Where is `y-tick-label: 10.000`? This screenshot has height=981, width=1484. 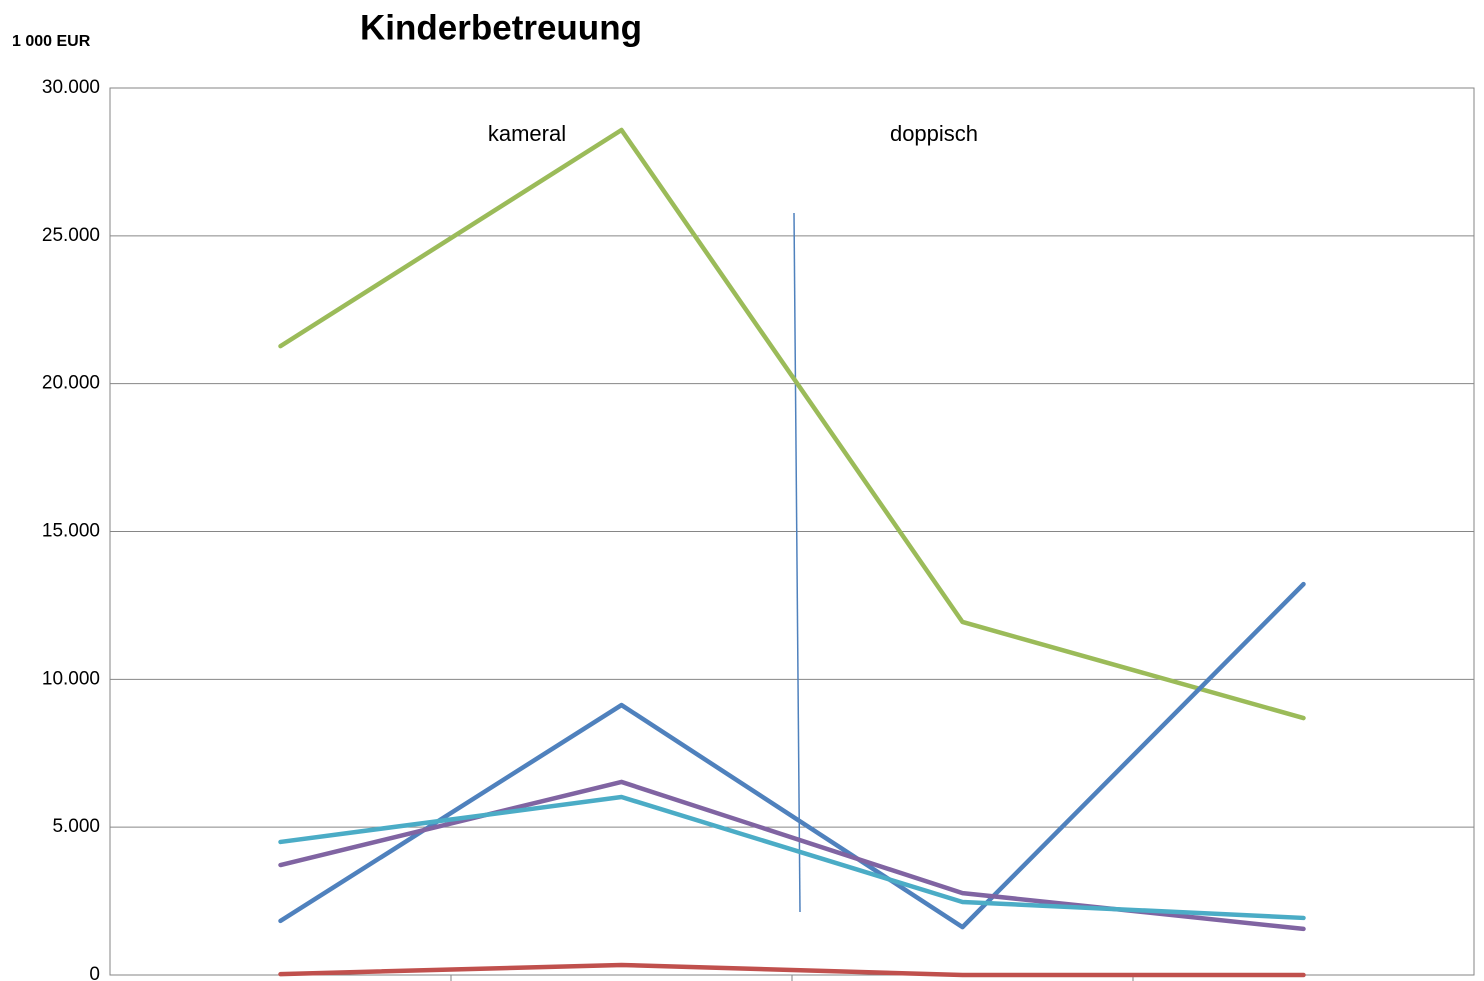
y-tick-label: 10.000 is located at coordinates (71, 678).